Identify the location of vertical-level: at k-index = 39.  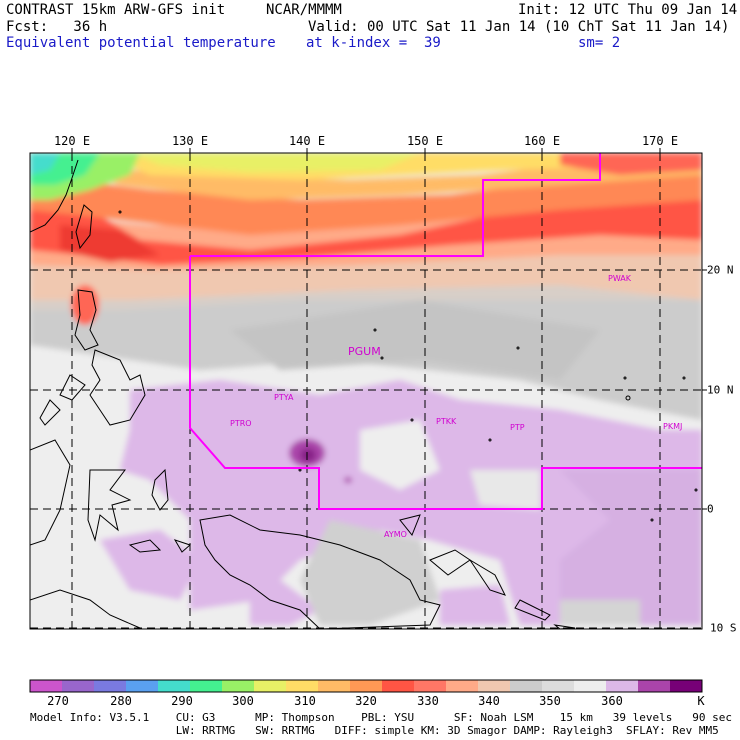
(373, 43).